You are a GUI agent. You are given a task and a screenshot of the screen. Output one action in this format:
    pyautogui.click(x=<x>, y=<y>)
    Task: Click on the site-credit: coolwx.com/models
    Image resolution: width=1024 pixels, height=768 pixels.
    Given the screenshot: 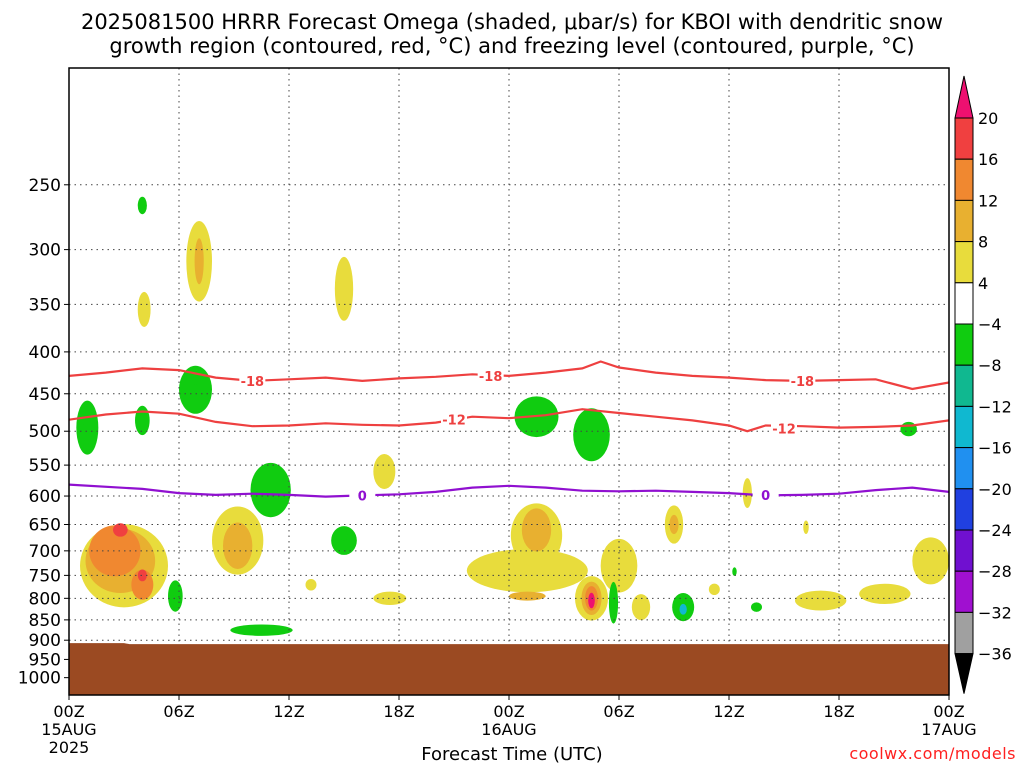 What is the action you would take?
    pyautogui.click(x=932, y=753)
    